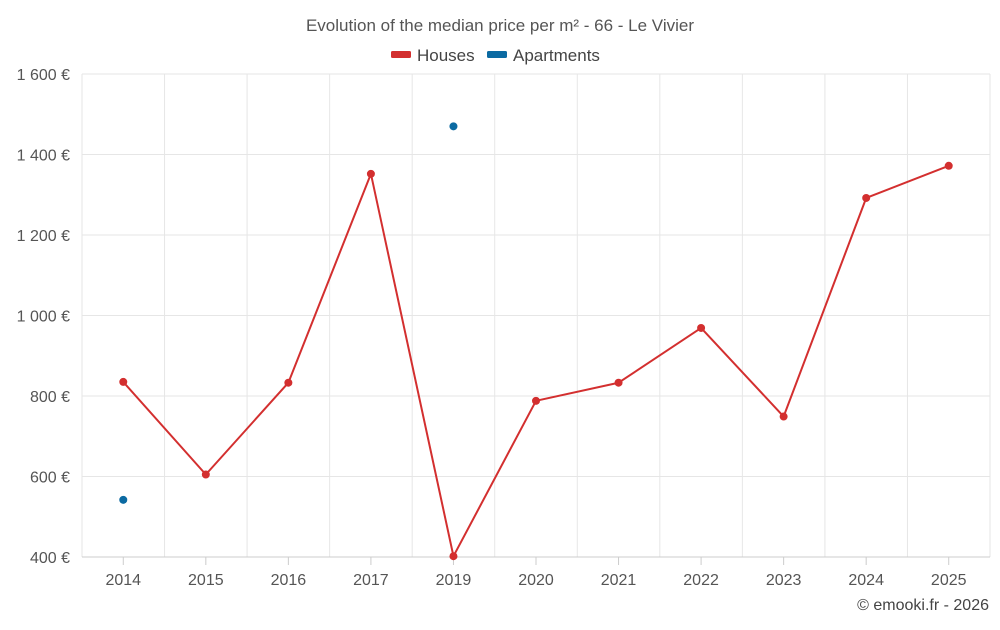  I want to click on chart-credit: © emooki.fr - 2026, so click(923, 605).